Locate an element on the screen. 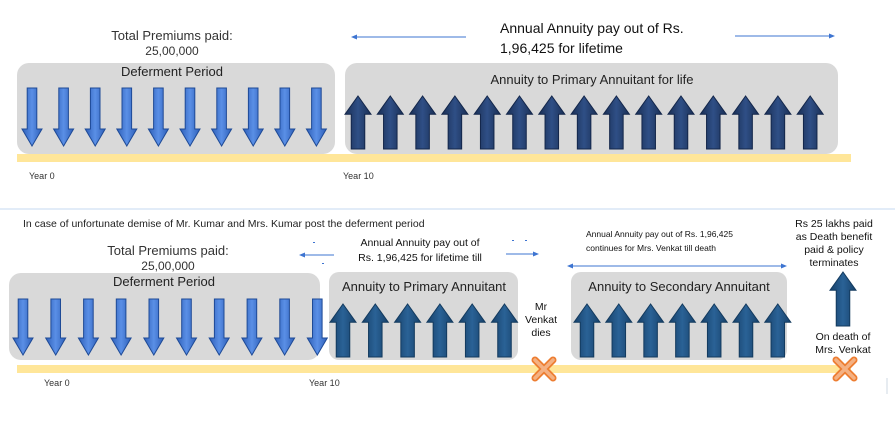 This screenshot has height=426, width=895. top-primary-life-label: Annuity to Primary Annuitant for life is located at coordinates (591, 79).